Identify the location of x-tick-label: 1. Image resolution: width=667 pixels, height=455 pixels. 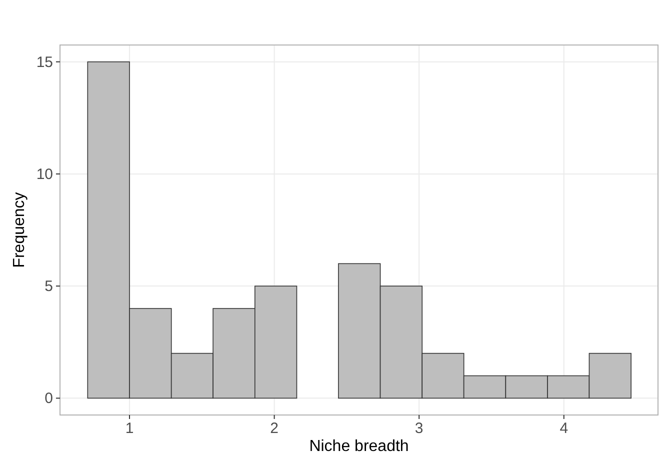
(129, 428).